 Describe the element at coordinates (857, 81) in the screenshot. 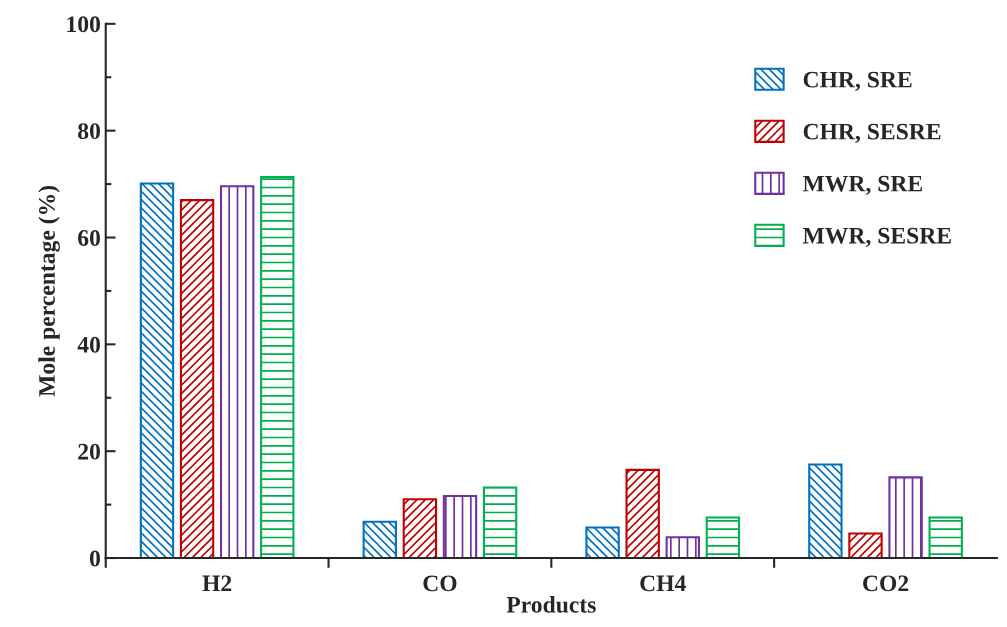

I see `legend-label: CHR, SRE` at that location.